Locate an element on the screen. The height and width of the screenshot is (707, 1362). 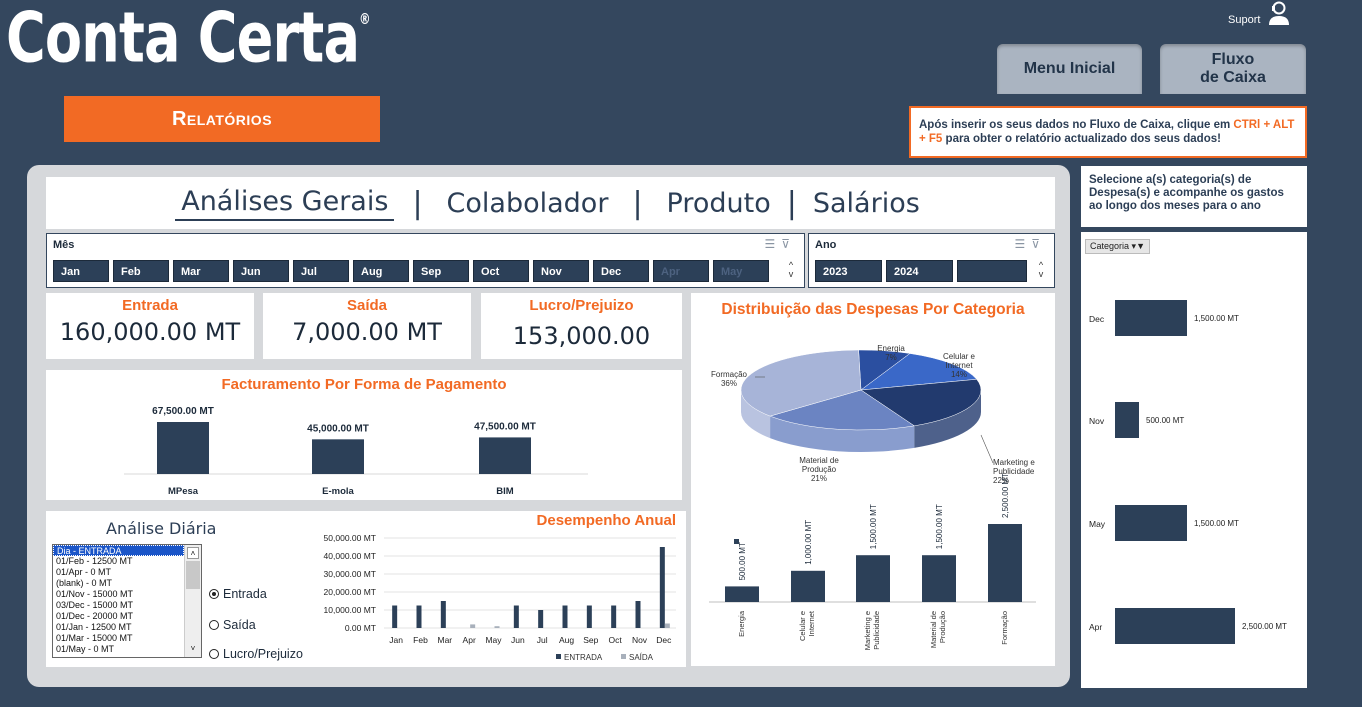
pie-label: Marketing e Publicidade 22% is located at coordinates (1014, 471).